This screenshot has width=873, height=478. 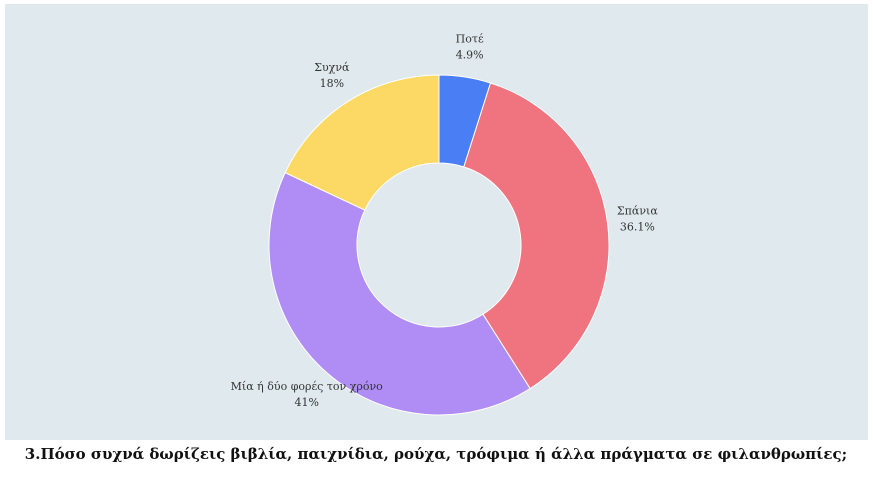 What do you see at coordinates (470, 54) in the screenshot?
I see `slice-value-label: 4.9%` at bounding box center [470, 54].